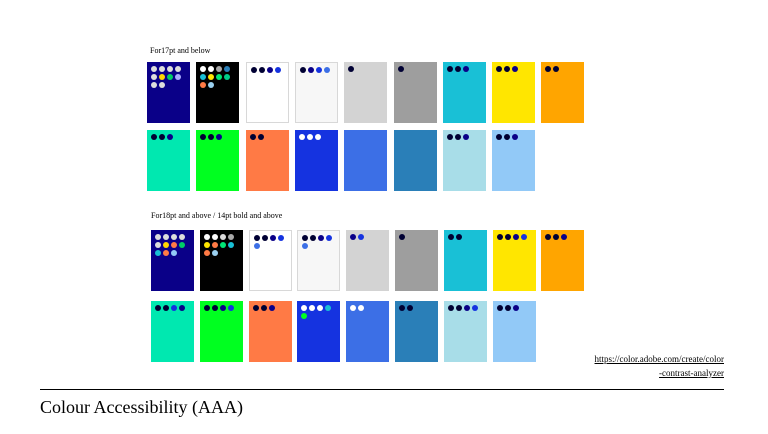  What do you see at coordinates (382, 389) in the screenshot?
I see `divider` at bounding box center [382, 389].